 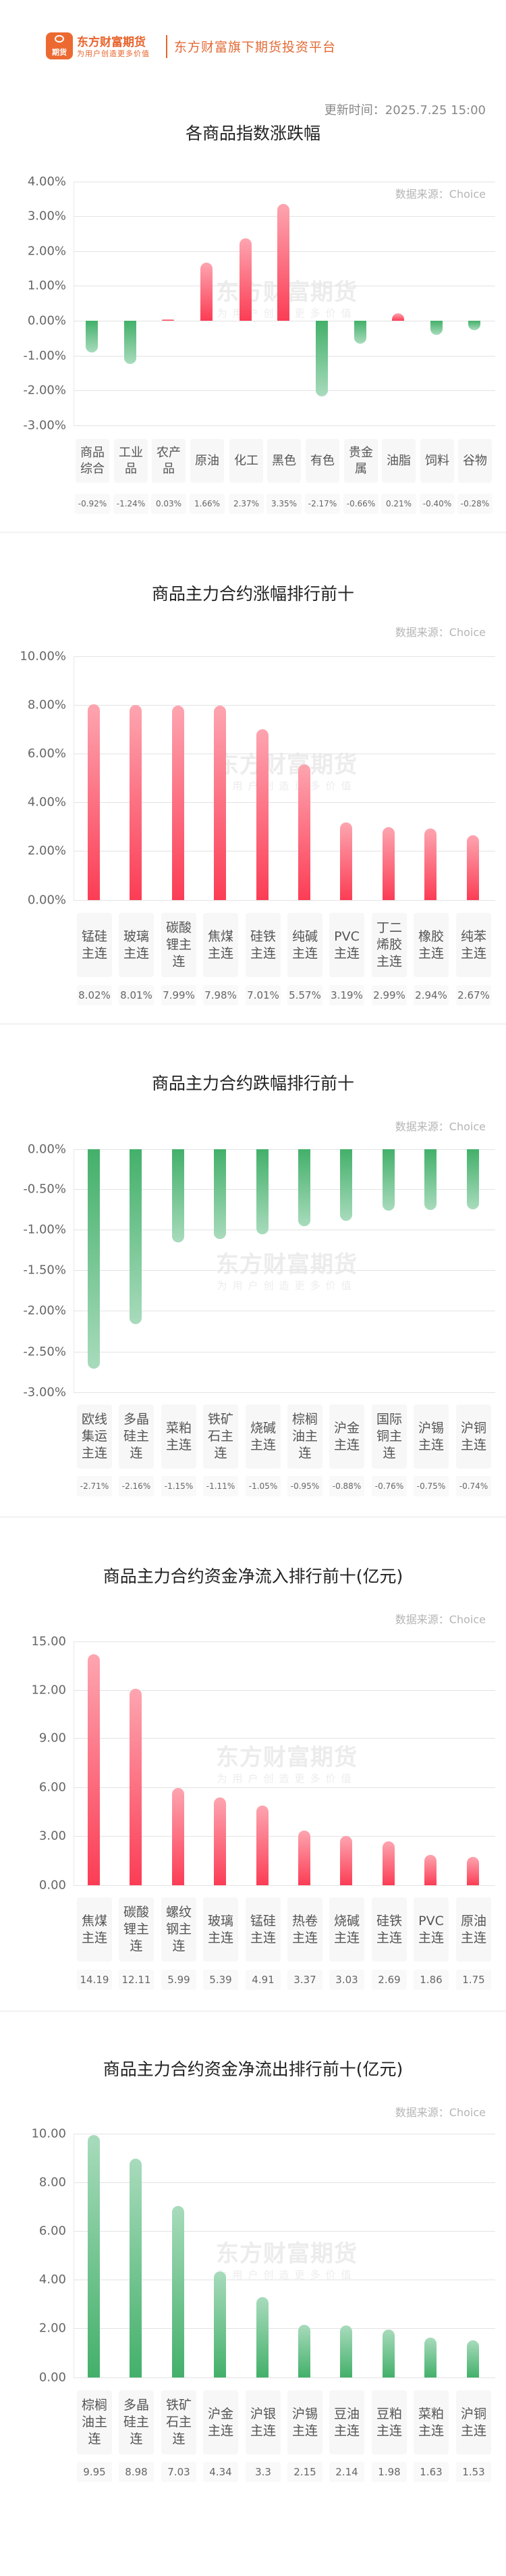 What do you see at coordinates (346, 995) in the screenshot?
I see `value-label: 3.19%` at bounding box center [346, 995].